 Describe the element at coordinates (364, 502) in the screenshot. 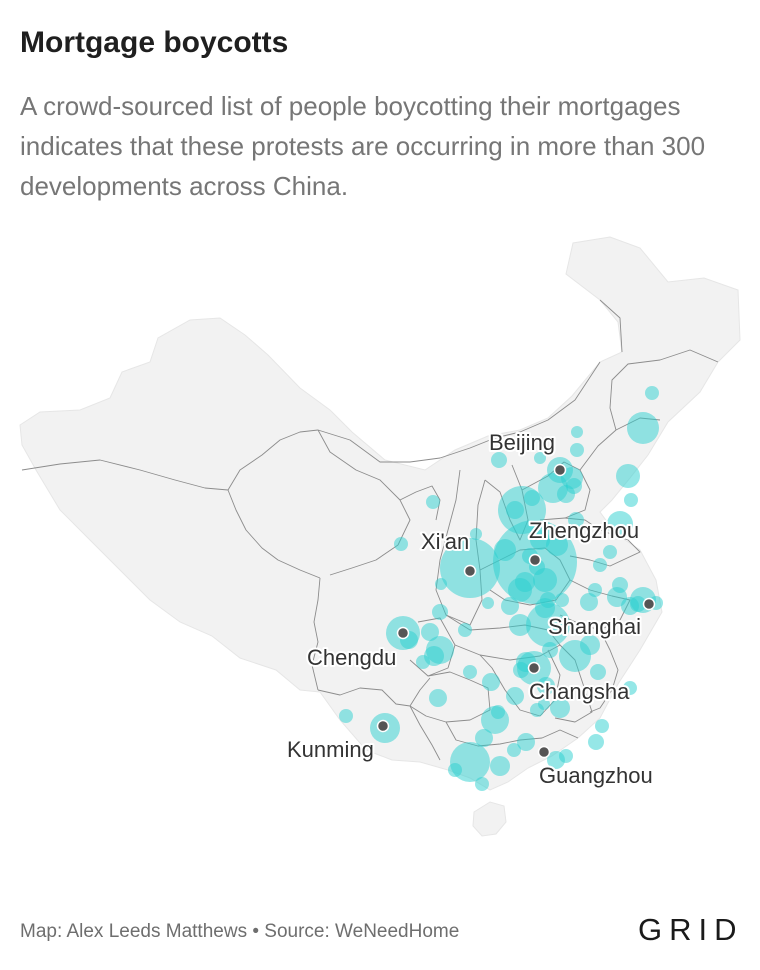

I see `border-qinghai-gansu` at that location.